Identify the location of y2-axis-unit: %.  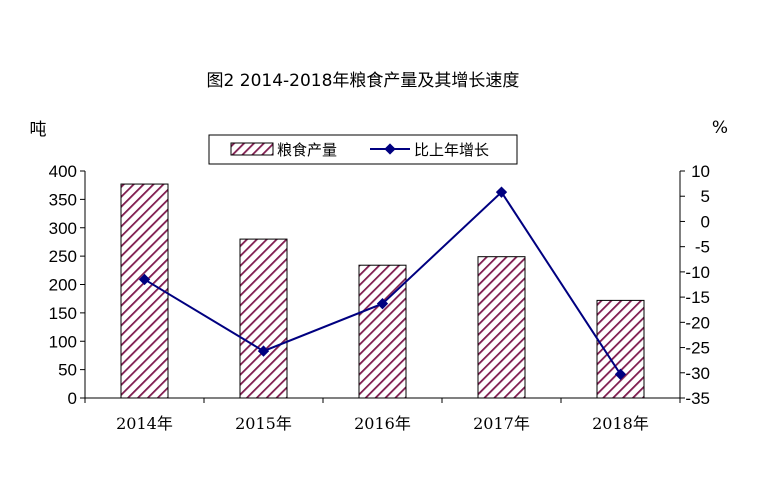
(720, 128).